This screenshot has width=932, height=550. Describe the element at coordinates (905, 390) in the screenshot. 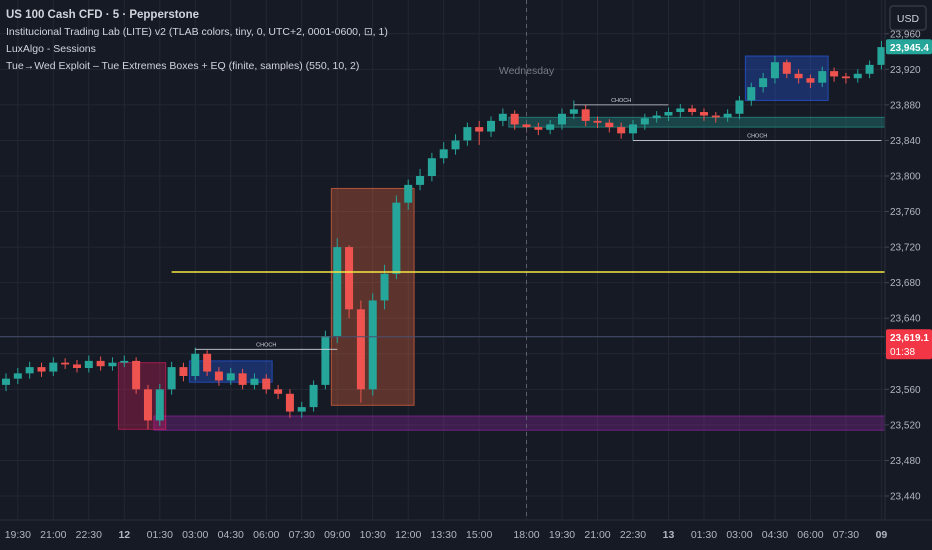

I see `y-tick-label: 23,560` at that location.